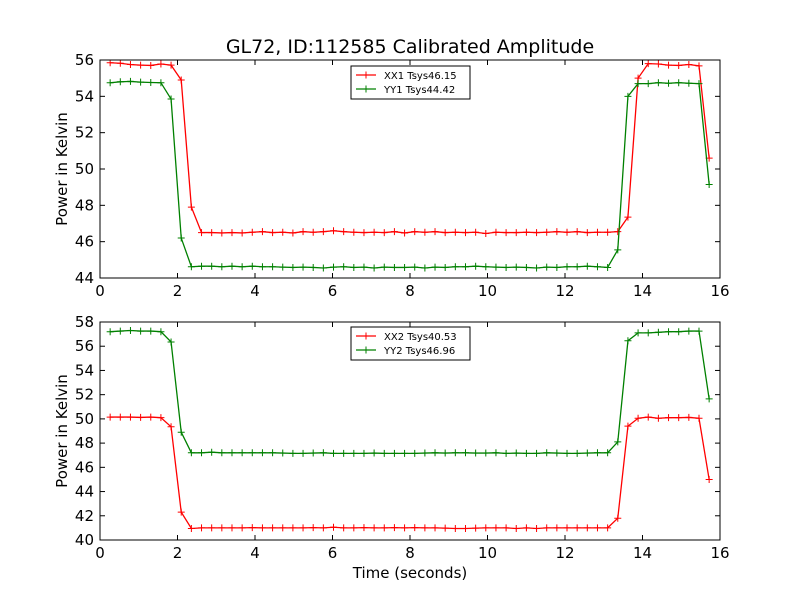  I want to click on x-tick-label: 4, so click(255, 291).